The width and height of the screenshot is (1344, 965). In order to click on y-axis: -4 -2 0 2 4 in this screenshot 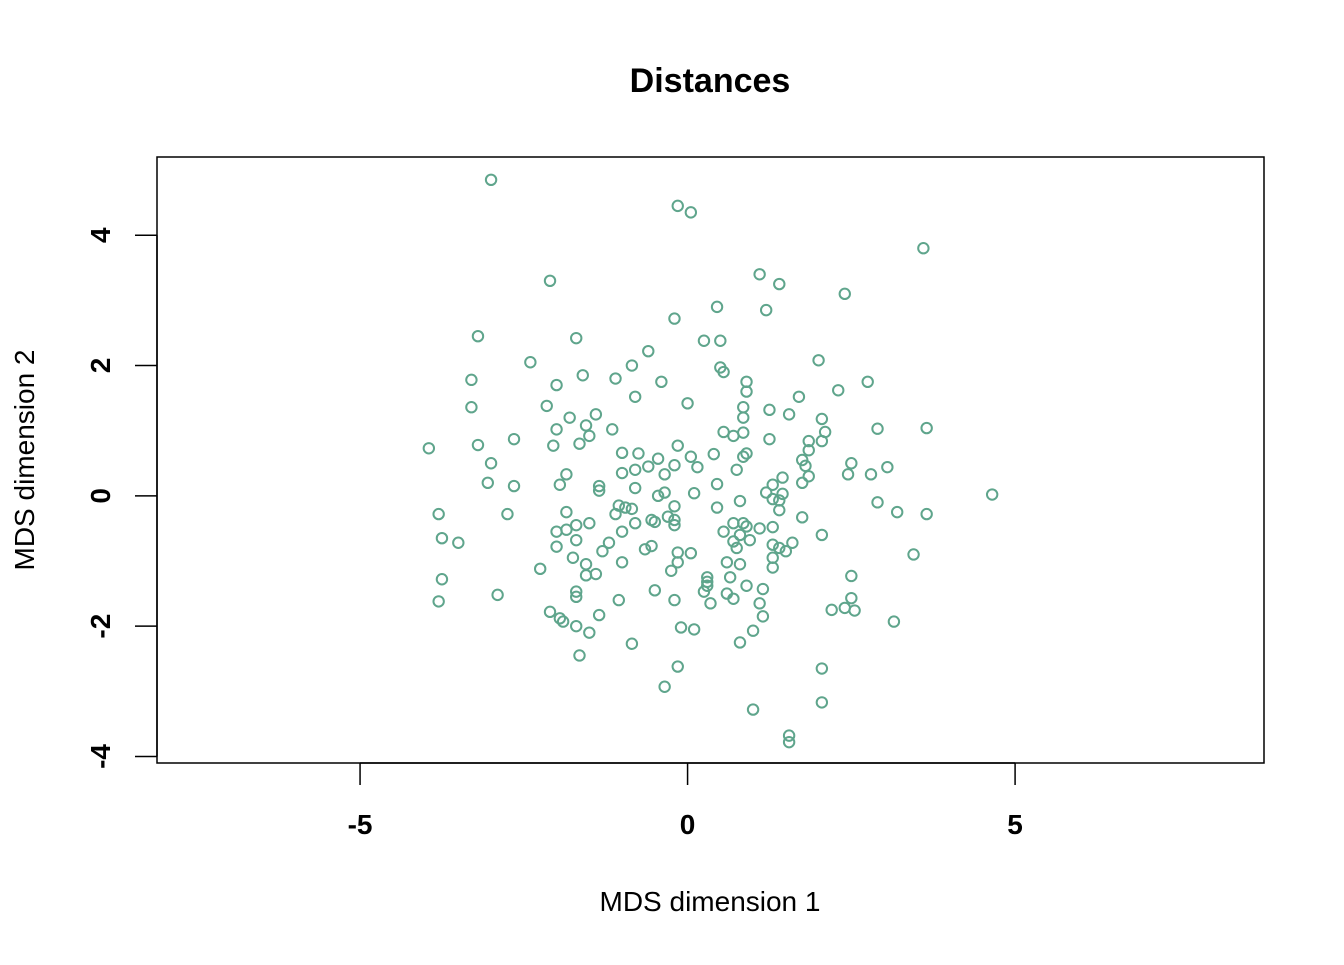, I will do `click(121, 498)`.